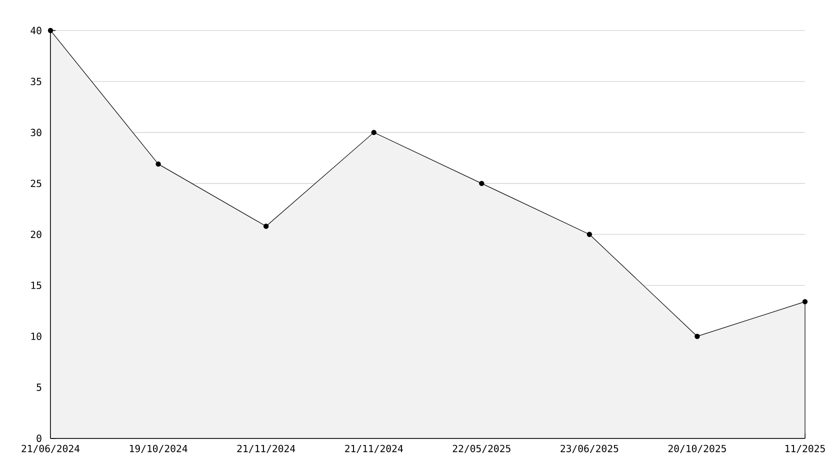 This screenshot has width=834, height=468. I want to click on y-tick-label: 5, so click(39, 387).